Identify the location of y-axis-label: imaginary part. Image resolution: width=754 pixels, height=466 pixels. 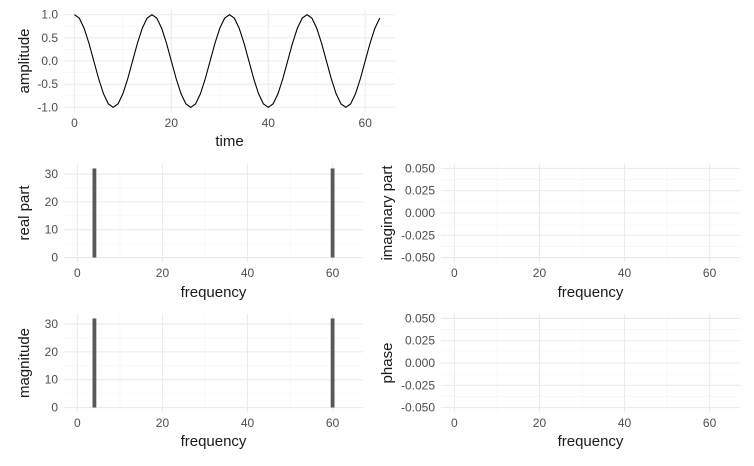
(387, 213).